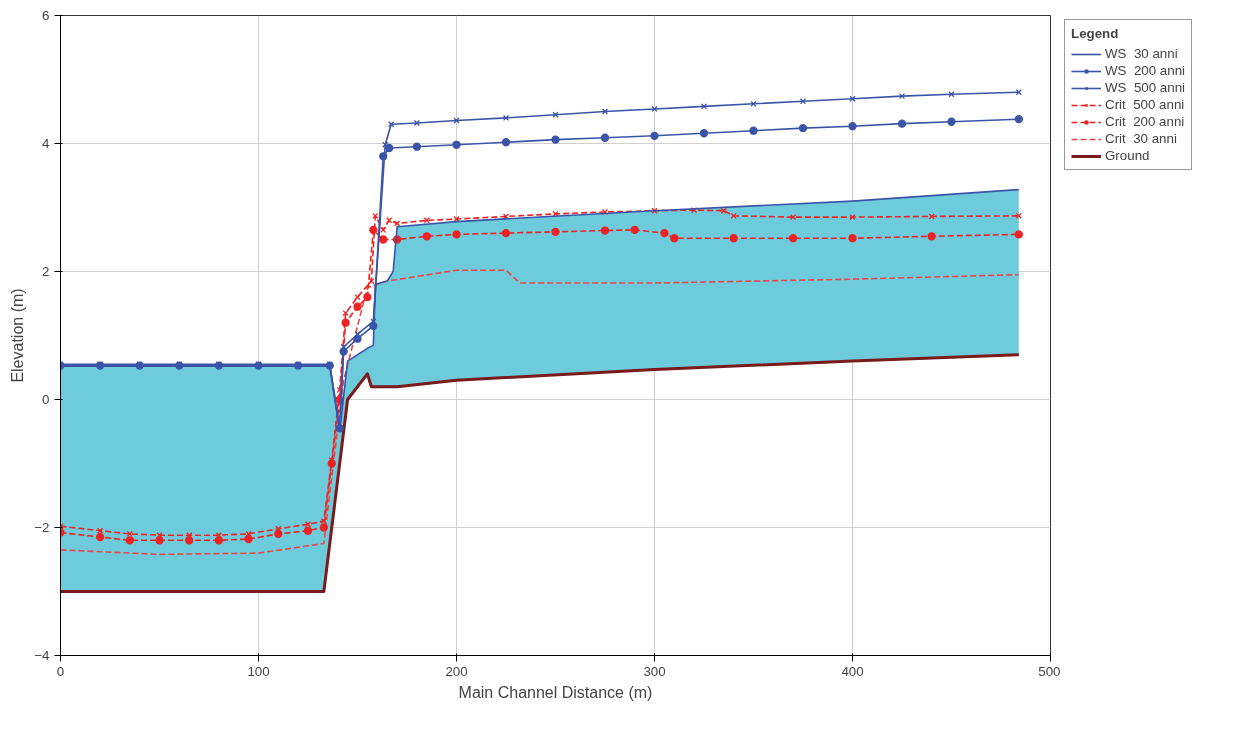 The width and height of the screenshot is (1251, 734). Describe the element at coordinates (852, 671) in the screenshot. I see `x-tick-label: 400` at that location.